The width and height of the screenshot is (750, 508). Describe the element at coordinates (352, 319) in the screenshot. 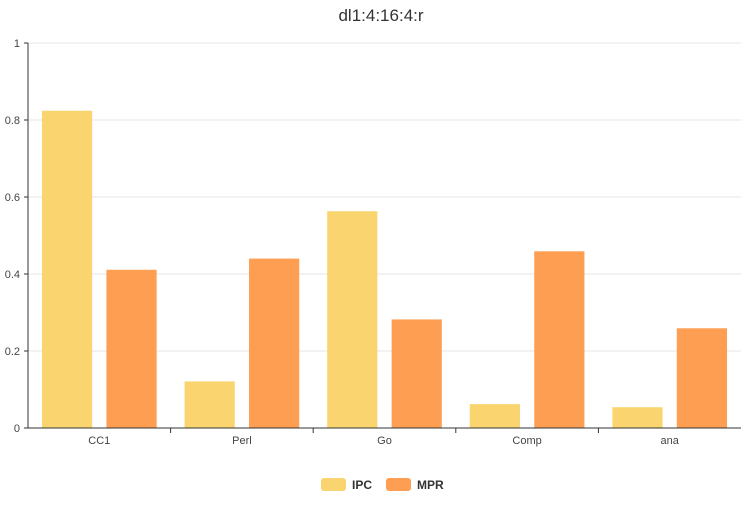

I see `bar-ipc-go` at that location.